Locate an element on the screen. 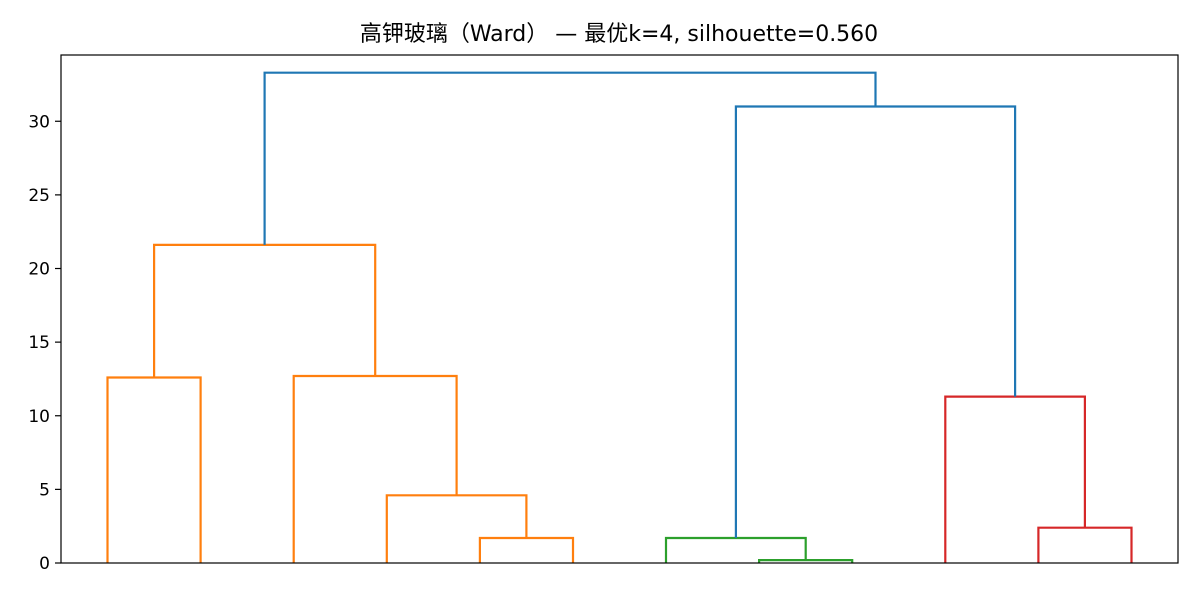  y-tick-label: 10 is located at coordinates (39, 417).